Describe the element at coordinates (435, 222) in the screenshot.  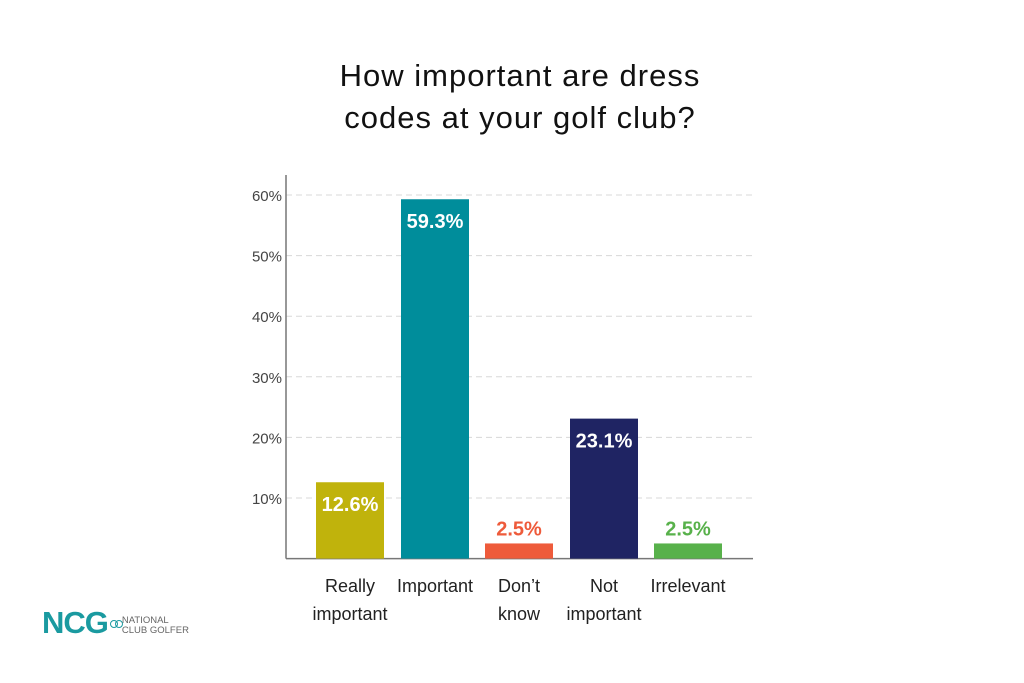
I see `data-label: 59.3%` at that location.